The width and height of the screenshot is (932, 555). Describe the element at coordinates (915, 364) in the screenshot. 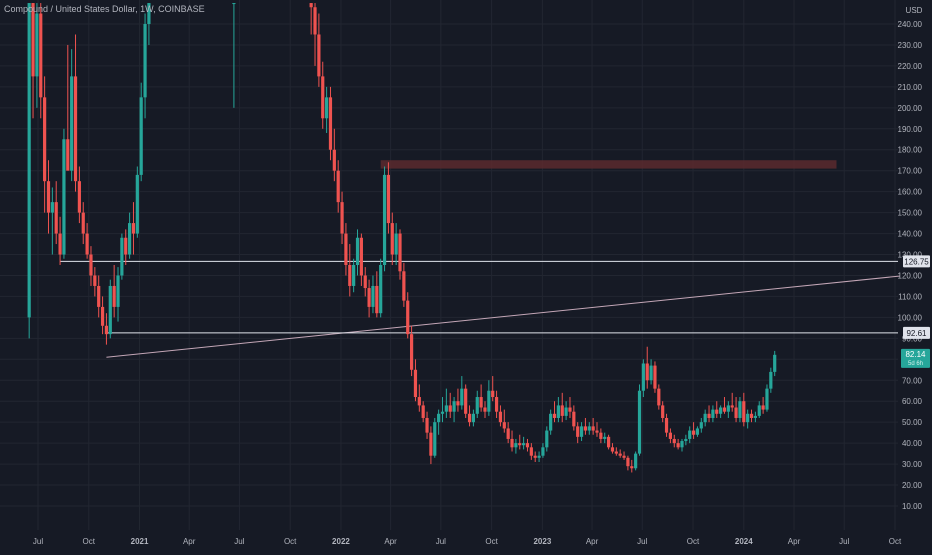

I see `last-price-countdown: 5d 6h` at that location.